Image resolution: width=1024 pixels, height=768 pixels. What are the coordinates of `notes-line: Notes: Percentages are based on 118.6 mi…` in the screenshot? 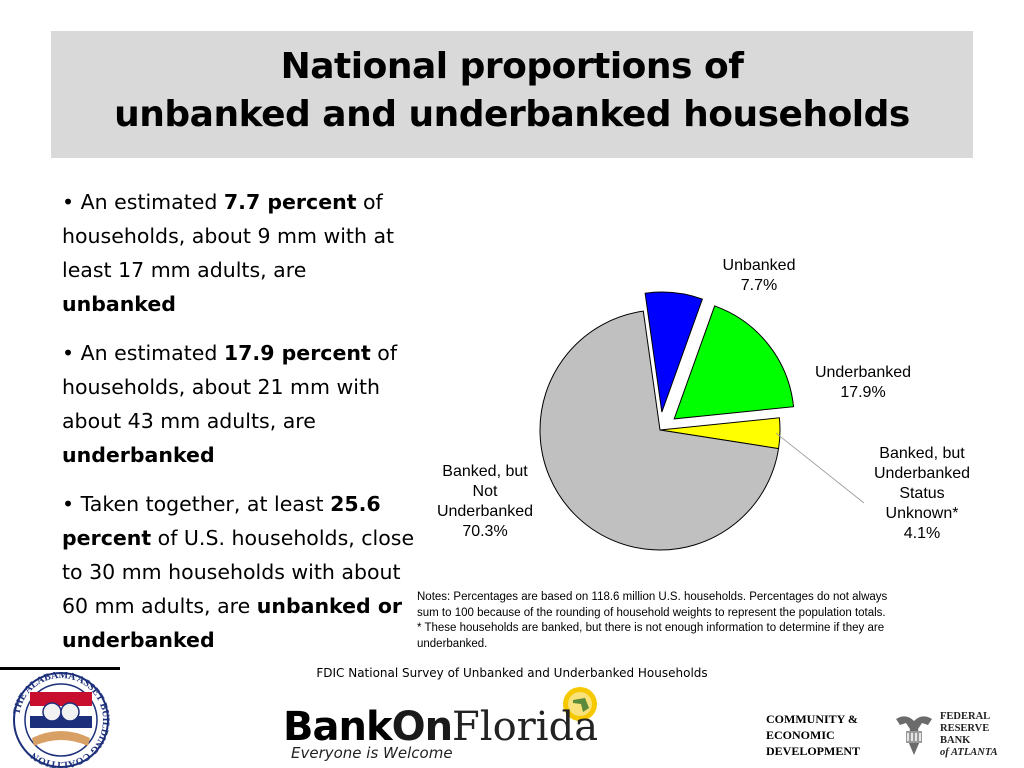 It's located at (652, 597).